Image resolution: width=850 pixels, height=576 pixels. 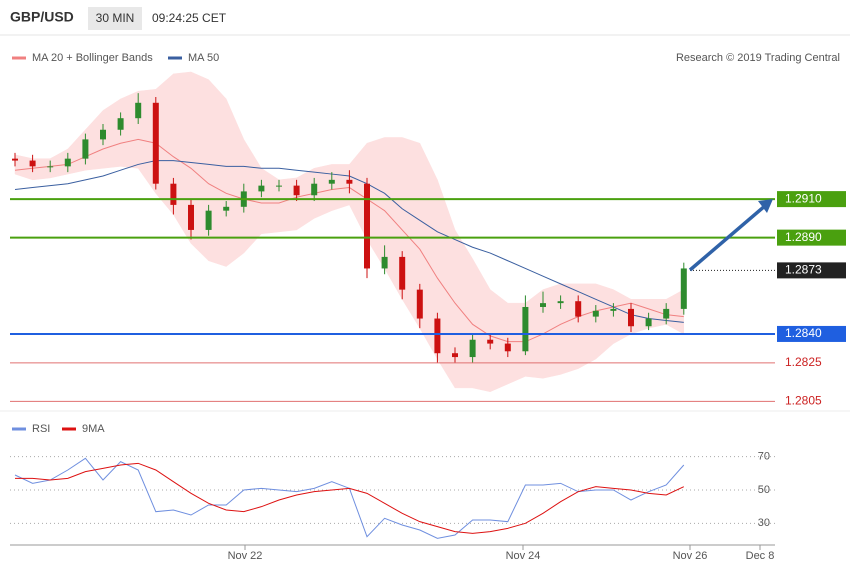 I want to click on y-tick-label: 70, so click(x=764, y=457).